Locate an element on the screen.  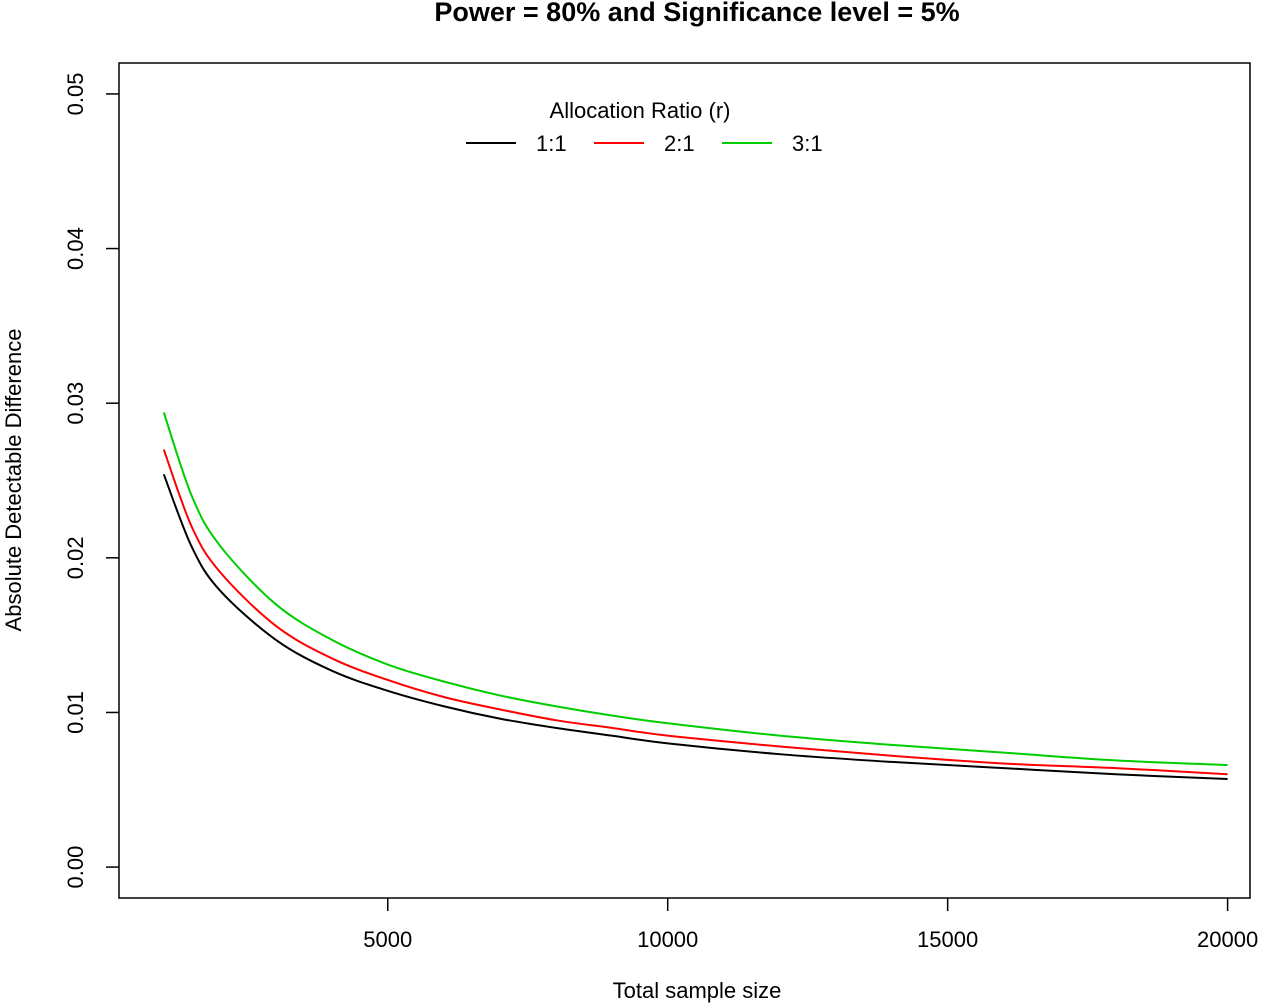
legend-items: 1:1 2:1 3:1 is located at coordinates (644, 143).